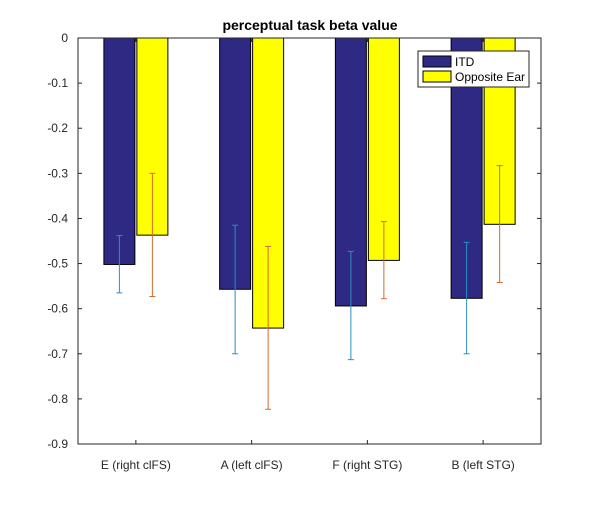 This screenshot has width=600, height=505. I want to click on bar, so click(119, 151).